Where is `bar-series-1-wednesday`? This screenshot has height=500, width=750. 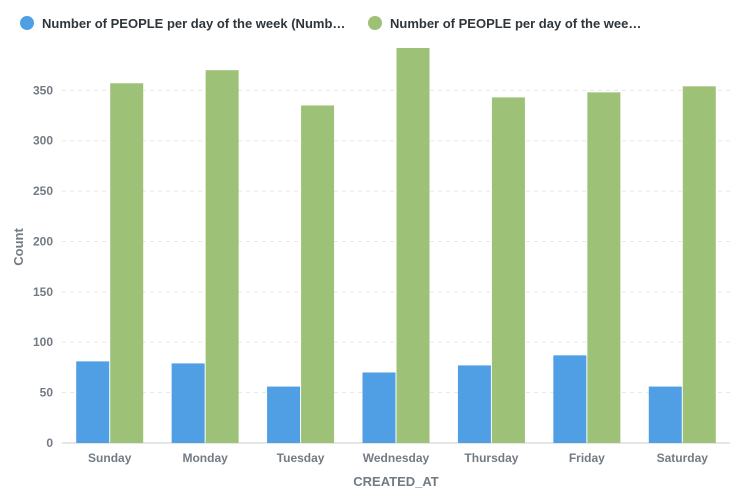
bar-series-1-wednesday is located at coordinates (379, 407).